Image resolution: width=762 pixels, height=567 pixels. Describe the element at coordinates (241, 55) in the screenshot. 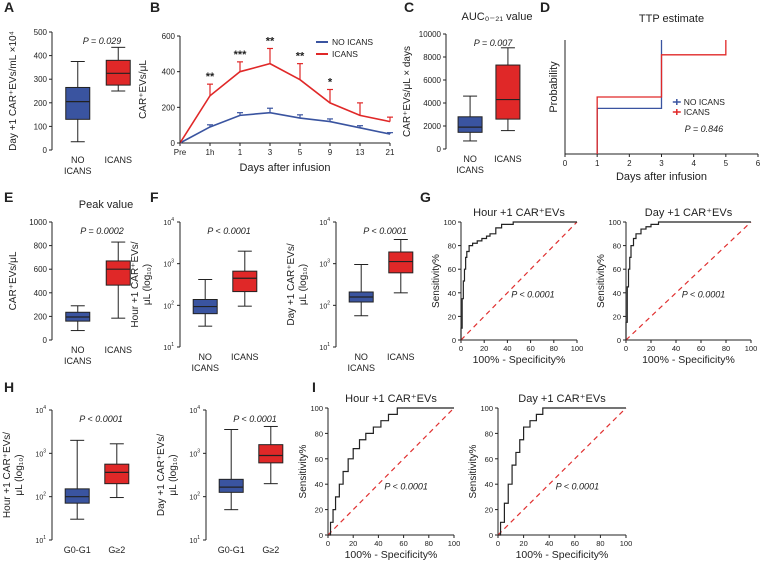

I see `significance-mark: ***` at that location.